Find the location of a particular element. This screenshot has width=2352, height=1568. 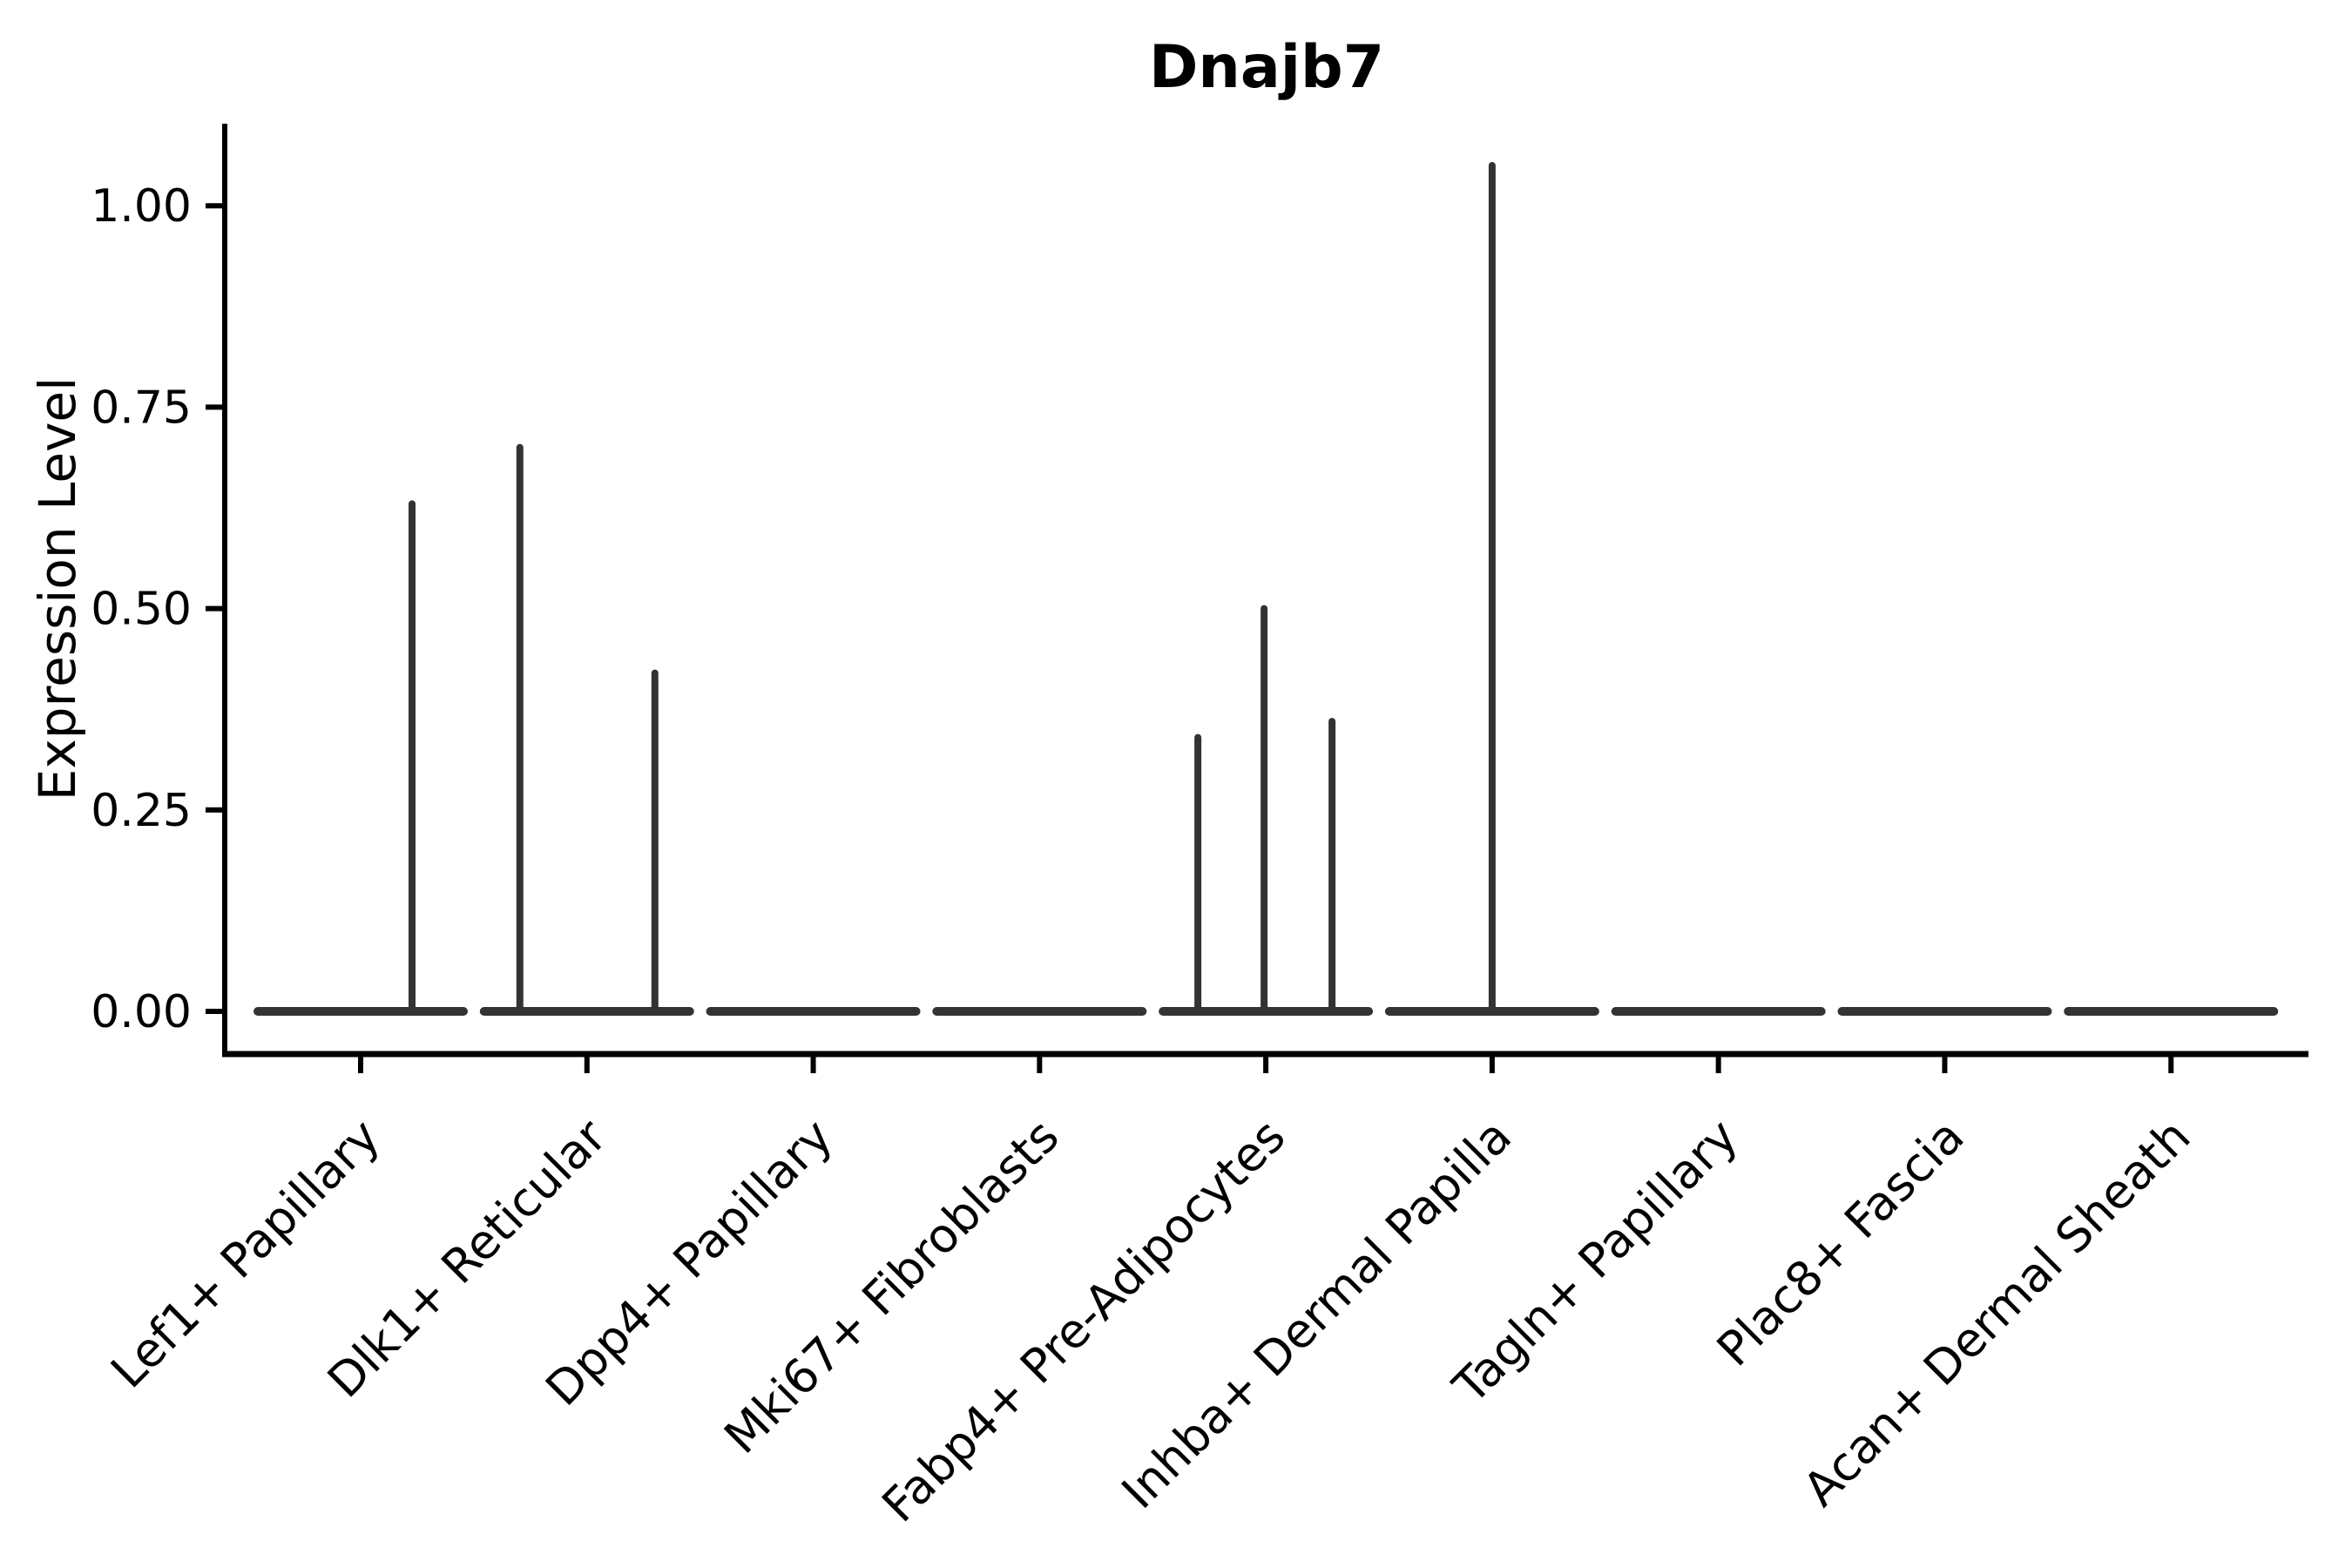

y-tick-label: 0.25 is located at coordinates (141, 811).